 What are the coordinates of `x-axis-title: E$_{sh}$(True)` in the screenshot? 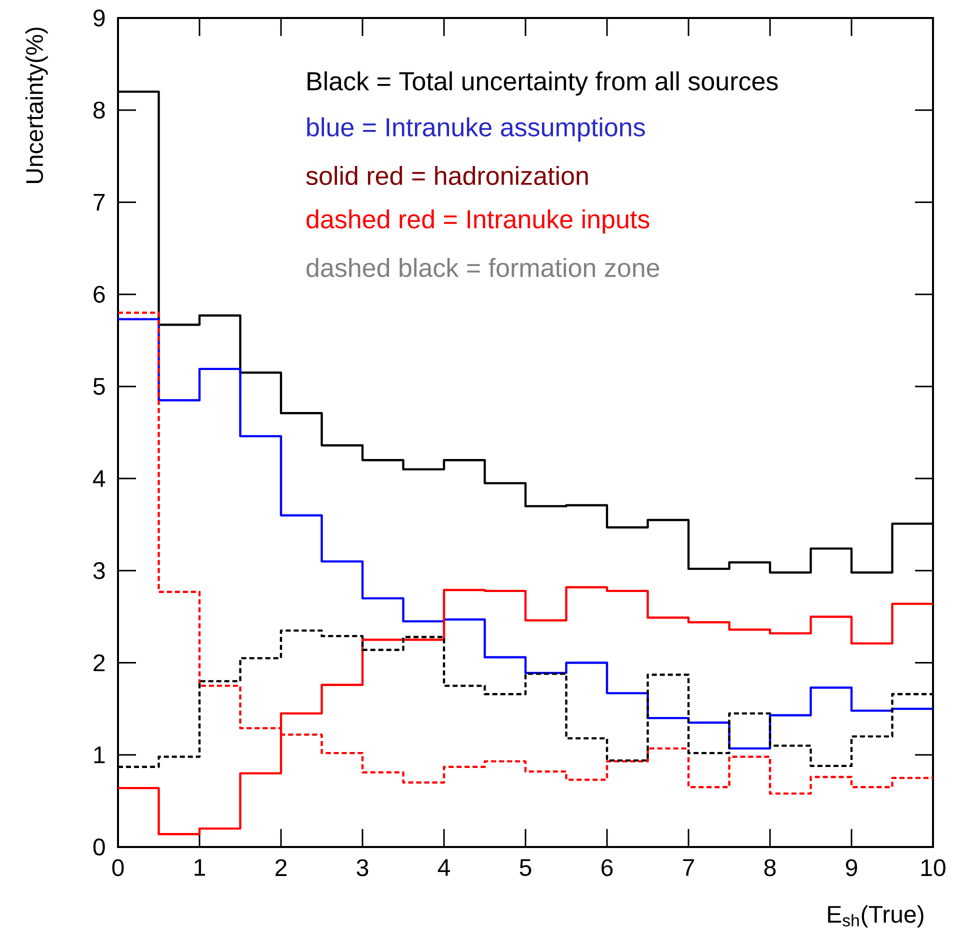 It's located at (876, 916).